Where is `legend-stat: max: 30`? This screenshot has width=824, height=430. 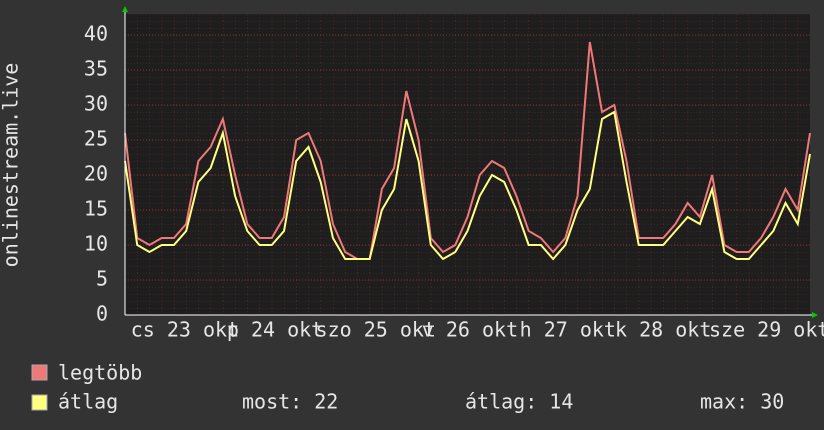
legend-stat: max: 30 is located at coordinates (742, 402).